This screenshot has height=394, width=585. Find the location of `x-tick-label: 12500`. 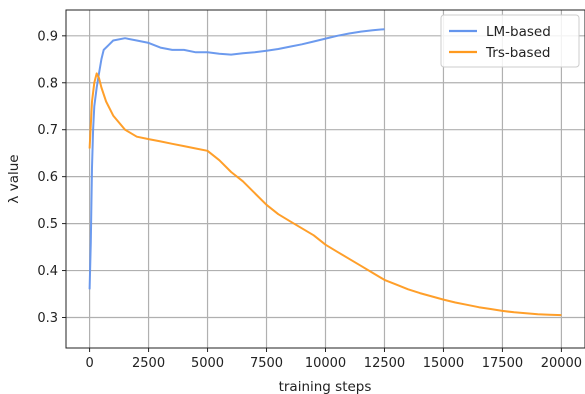

x-tick-label: 12500 is located at coordinates (384, 363).